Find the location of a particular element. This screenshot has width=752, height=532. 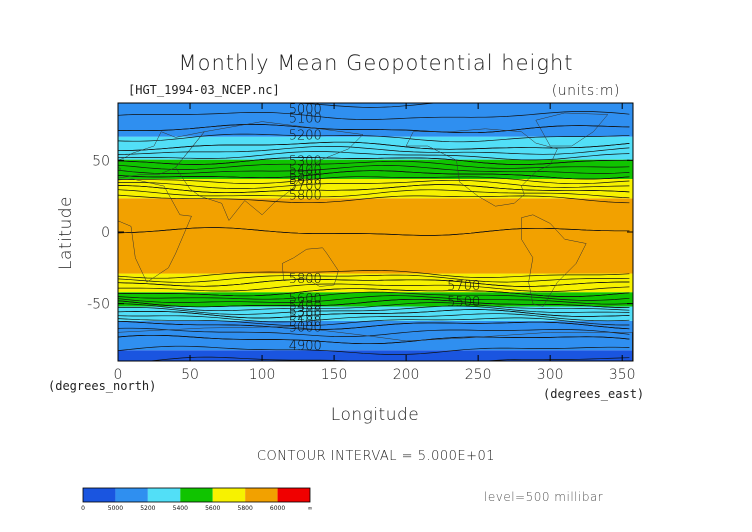

x-tick-label: 250 is located at coordinates (478, 375).